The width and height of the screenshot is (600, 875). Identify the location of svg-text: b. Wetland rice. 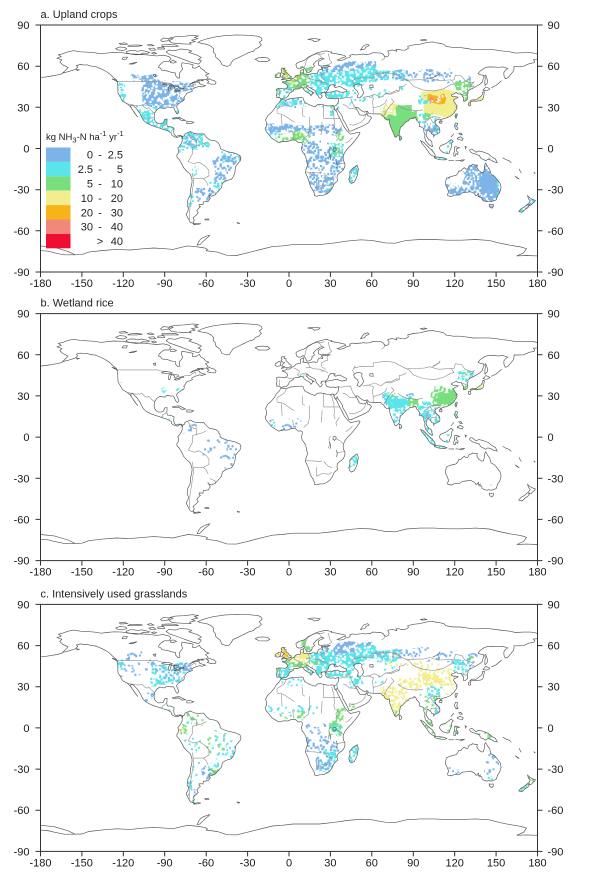
(77, 304).